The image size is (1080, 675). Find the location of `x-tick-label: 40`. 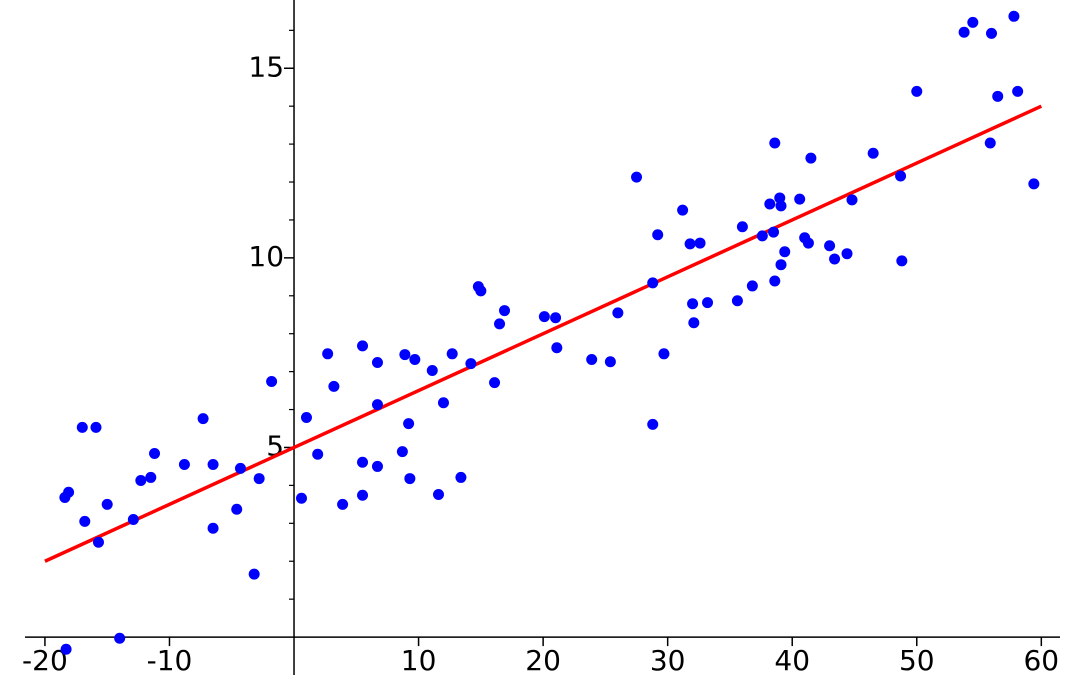

x-tick-label: 40 is located at coordinates (792, 659).